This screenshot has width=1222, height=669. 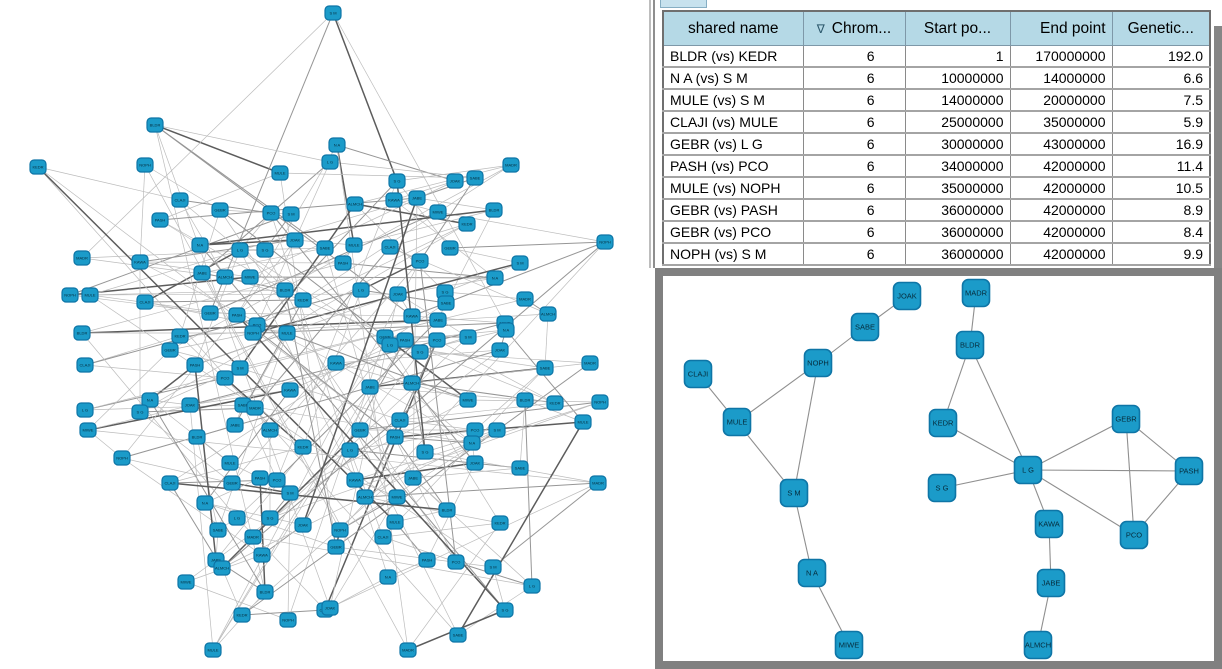 What do you see at coordinates (240, 368) in the screenshot?
I see `network-node: S M` at bounding box center [240, 368].